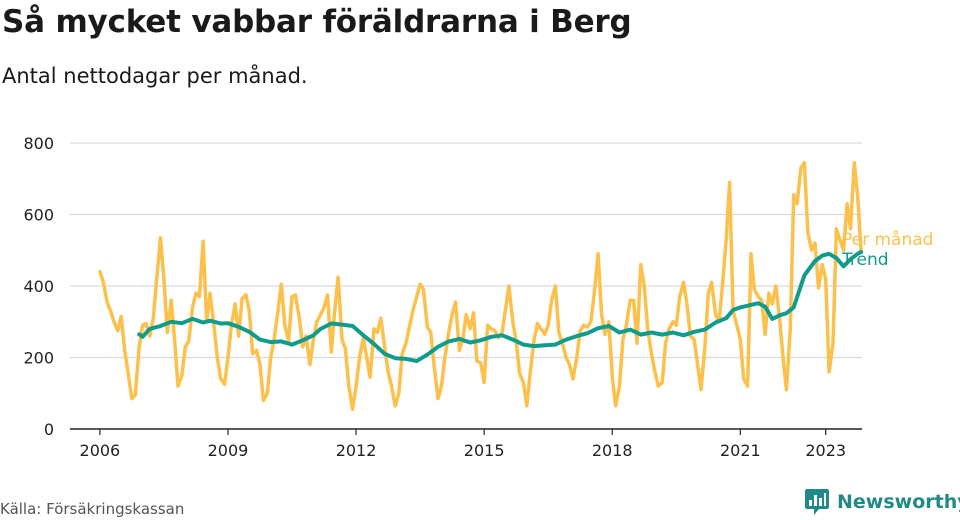 The width and height of the screenshot is (960, 520). I want to click on x-tick-label: 2023, so click(825, 450).